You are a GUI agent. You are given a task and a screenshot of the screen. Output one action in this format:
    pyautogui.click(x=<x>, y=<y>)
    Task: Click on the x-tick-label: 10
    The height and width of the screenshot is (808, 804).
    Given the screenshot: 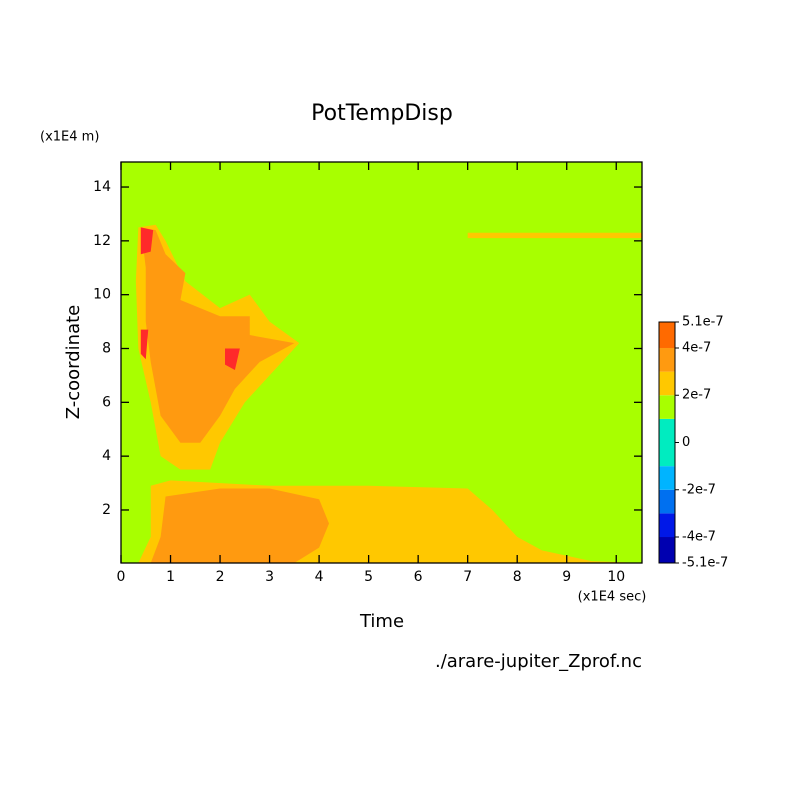 What is the action you would take?
    pyautogui.click(x=616, y=577)
    